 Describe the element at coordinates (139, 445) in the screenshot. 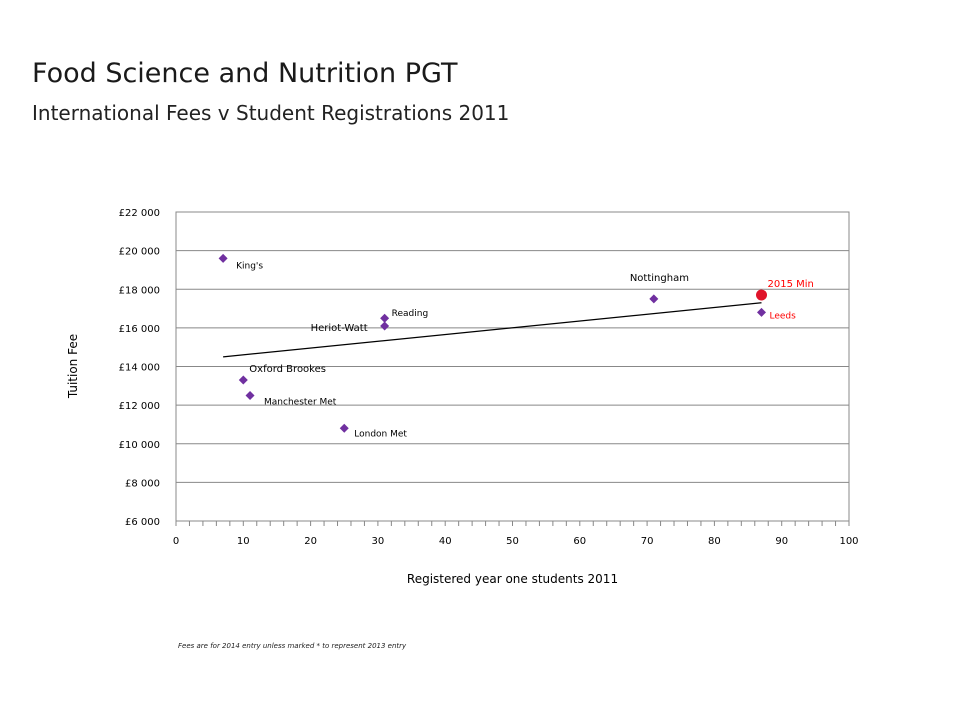

I see `y-tick-label: £10 000` at that location.